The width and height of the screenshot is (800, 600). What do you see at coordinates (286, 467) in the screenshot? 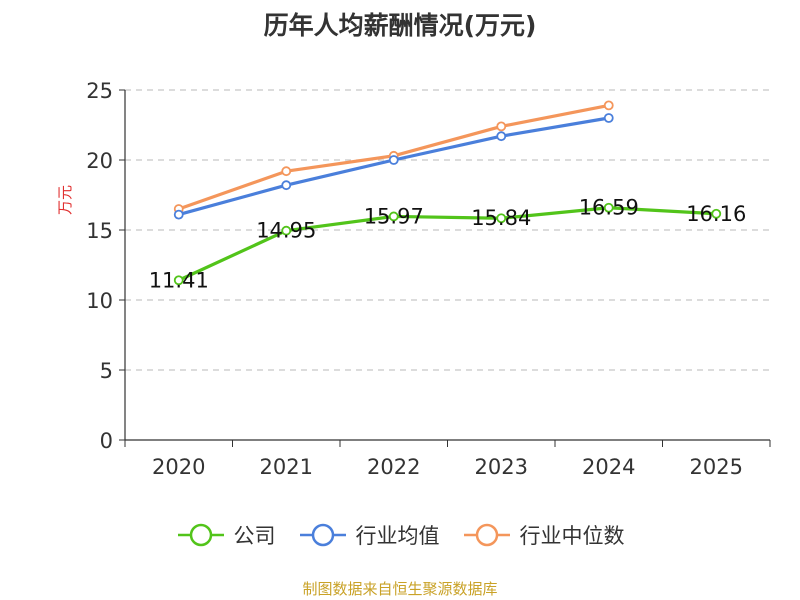
I see `x-tick-label: 2021` at bounding box center [286, 467].